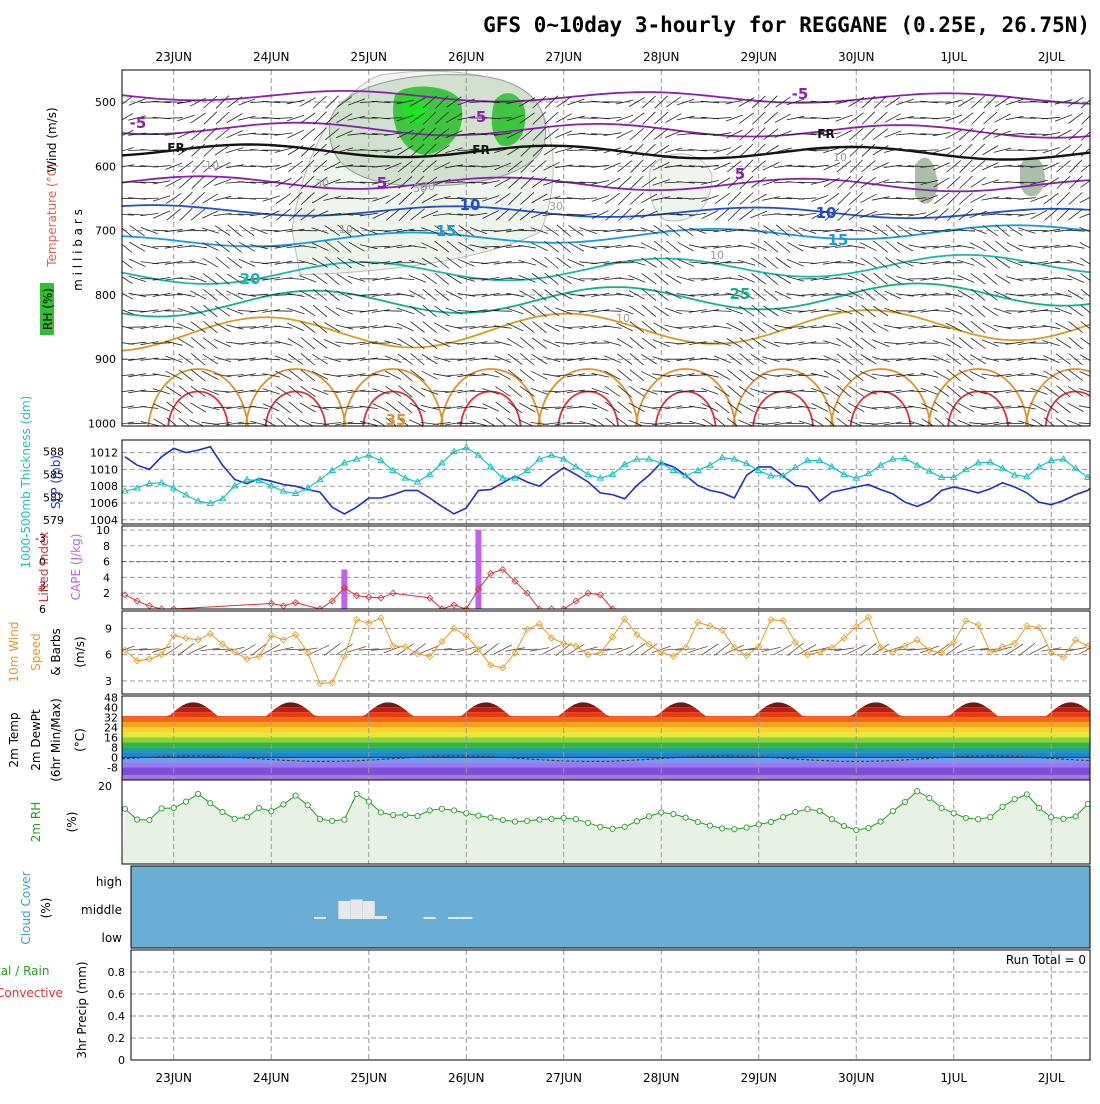 This screenshot has width=1100, height=1104. I want to click on pressure-tick: 600, so click(105, 166).